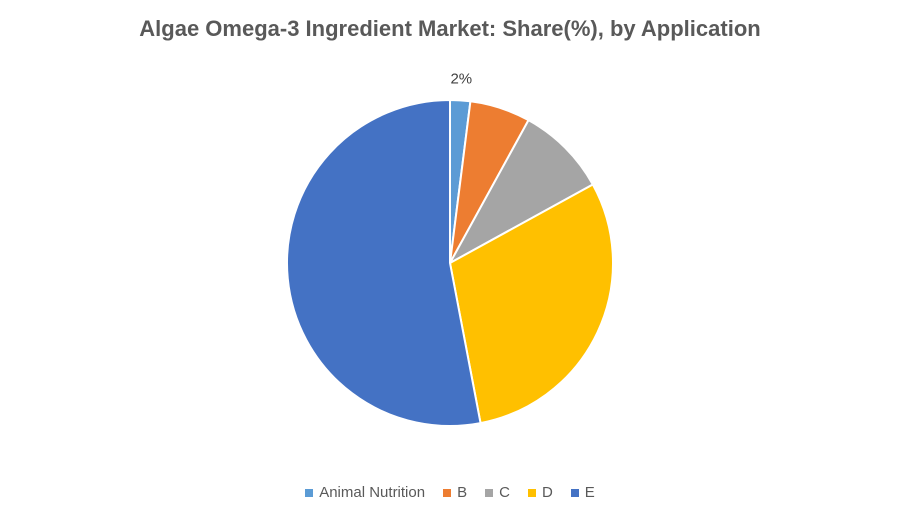 The image size is (900, 525). What do you see at coordinates (462, 492) in the screenshot?
I see `legend-label: B` at bounding box center [462, 492].